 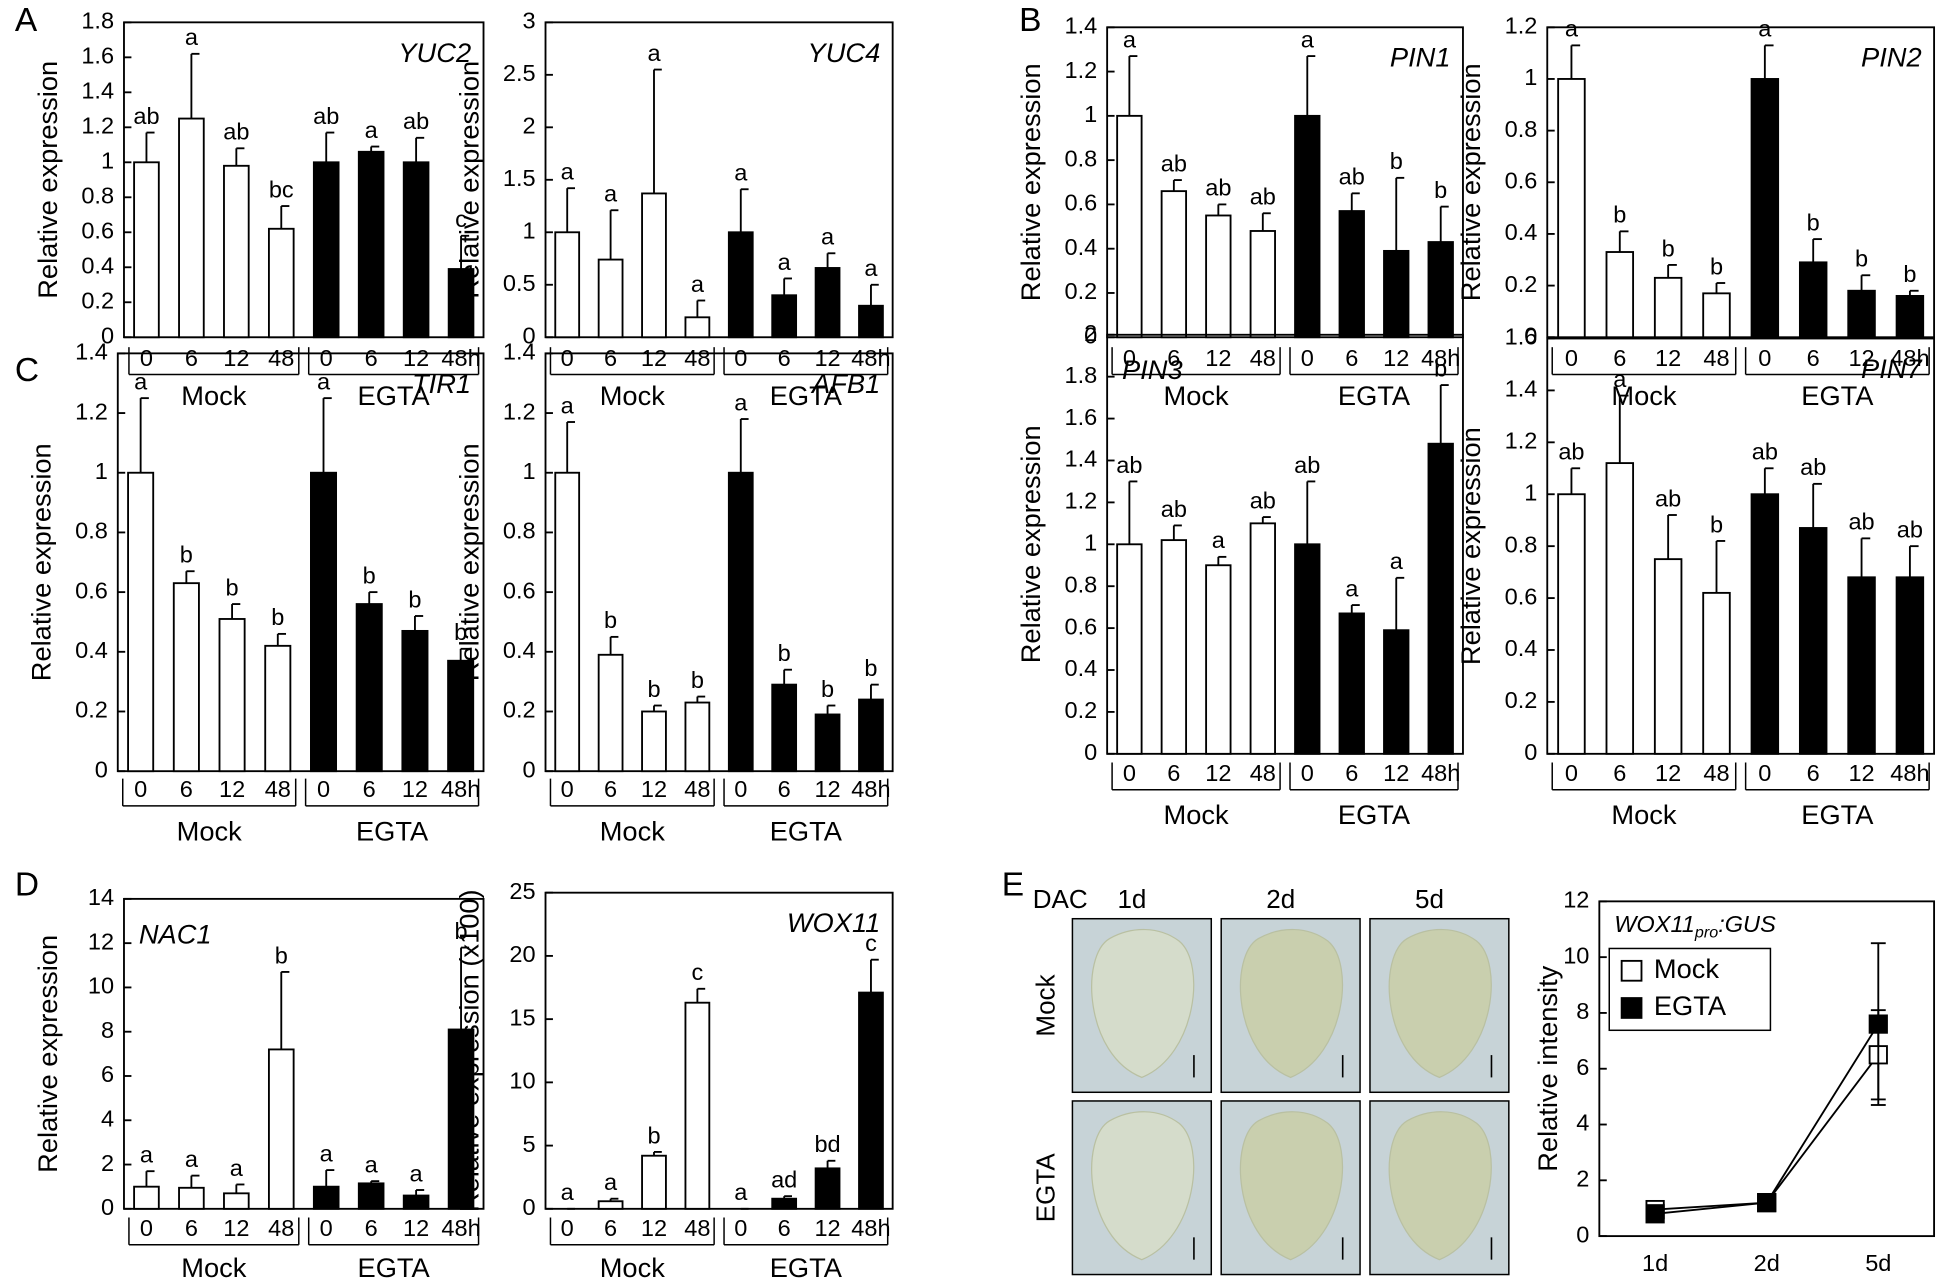 What do you see at coordinates (519, 283) in the screenshot?
I see `y-tick-label: 0.5` at bounding box center [519, 283].